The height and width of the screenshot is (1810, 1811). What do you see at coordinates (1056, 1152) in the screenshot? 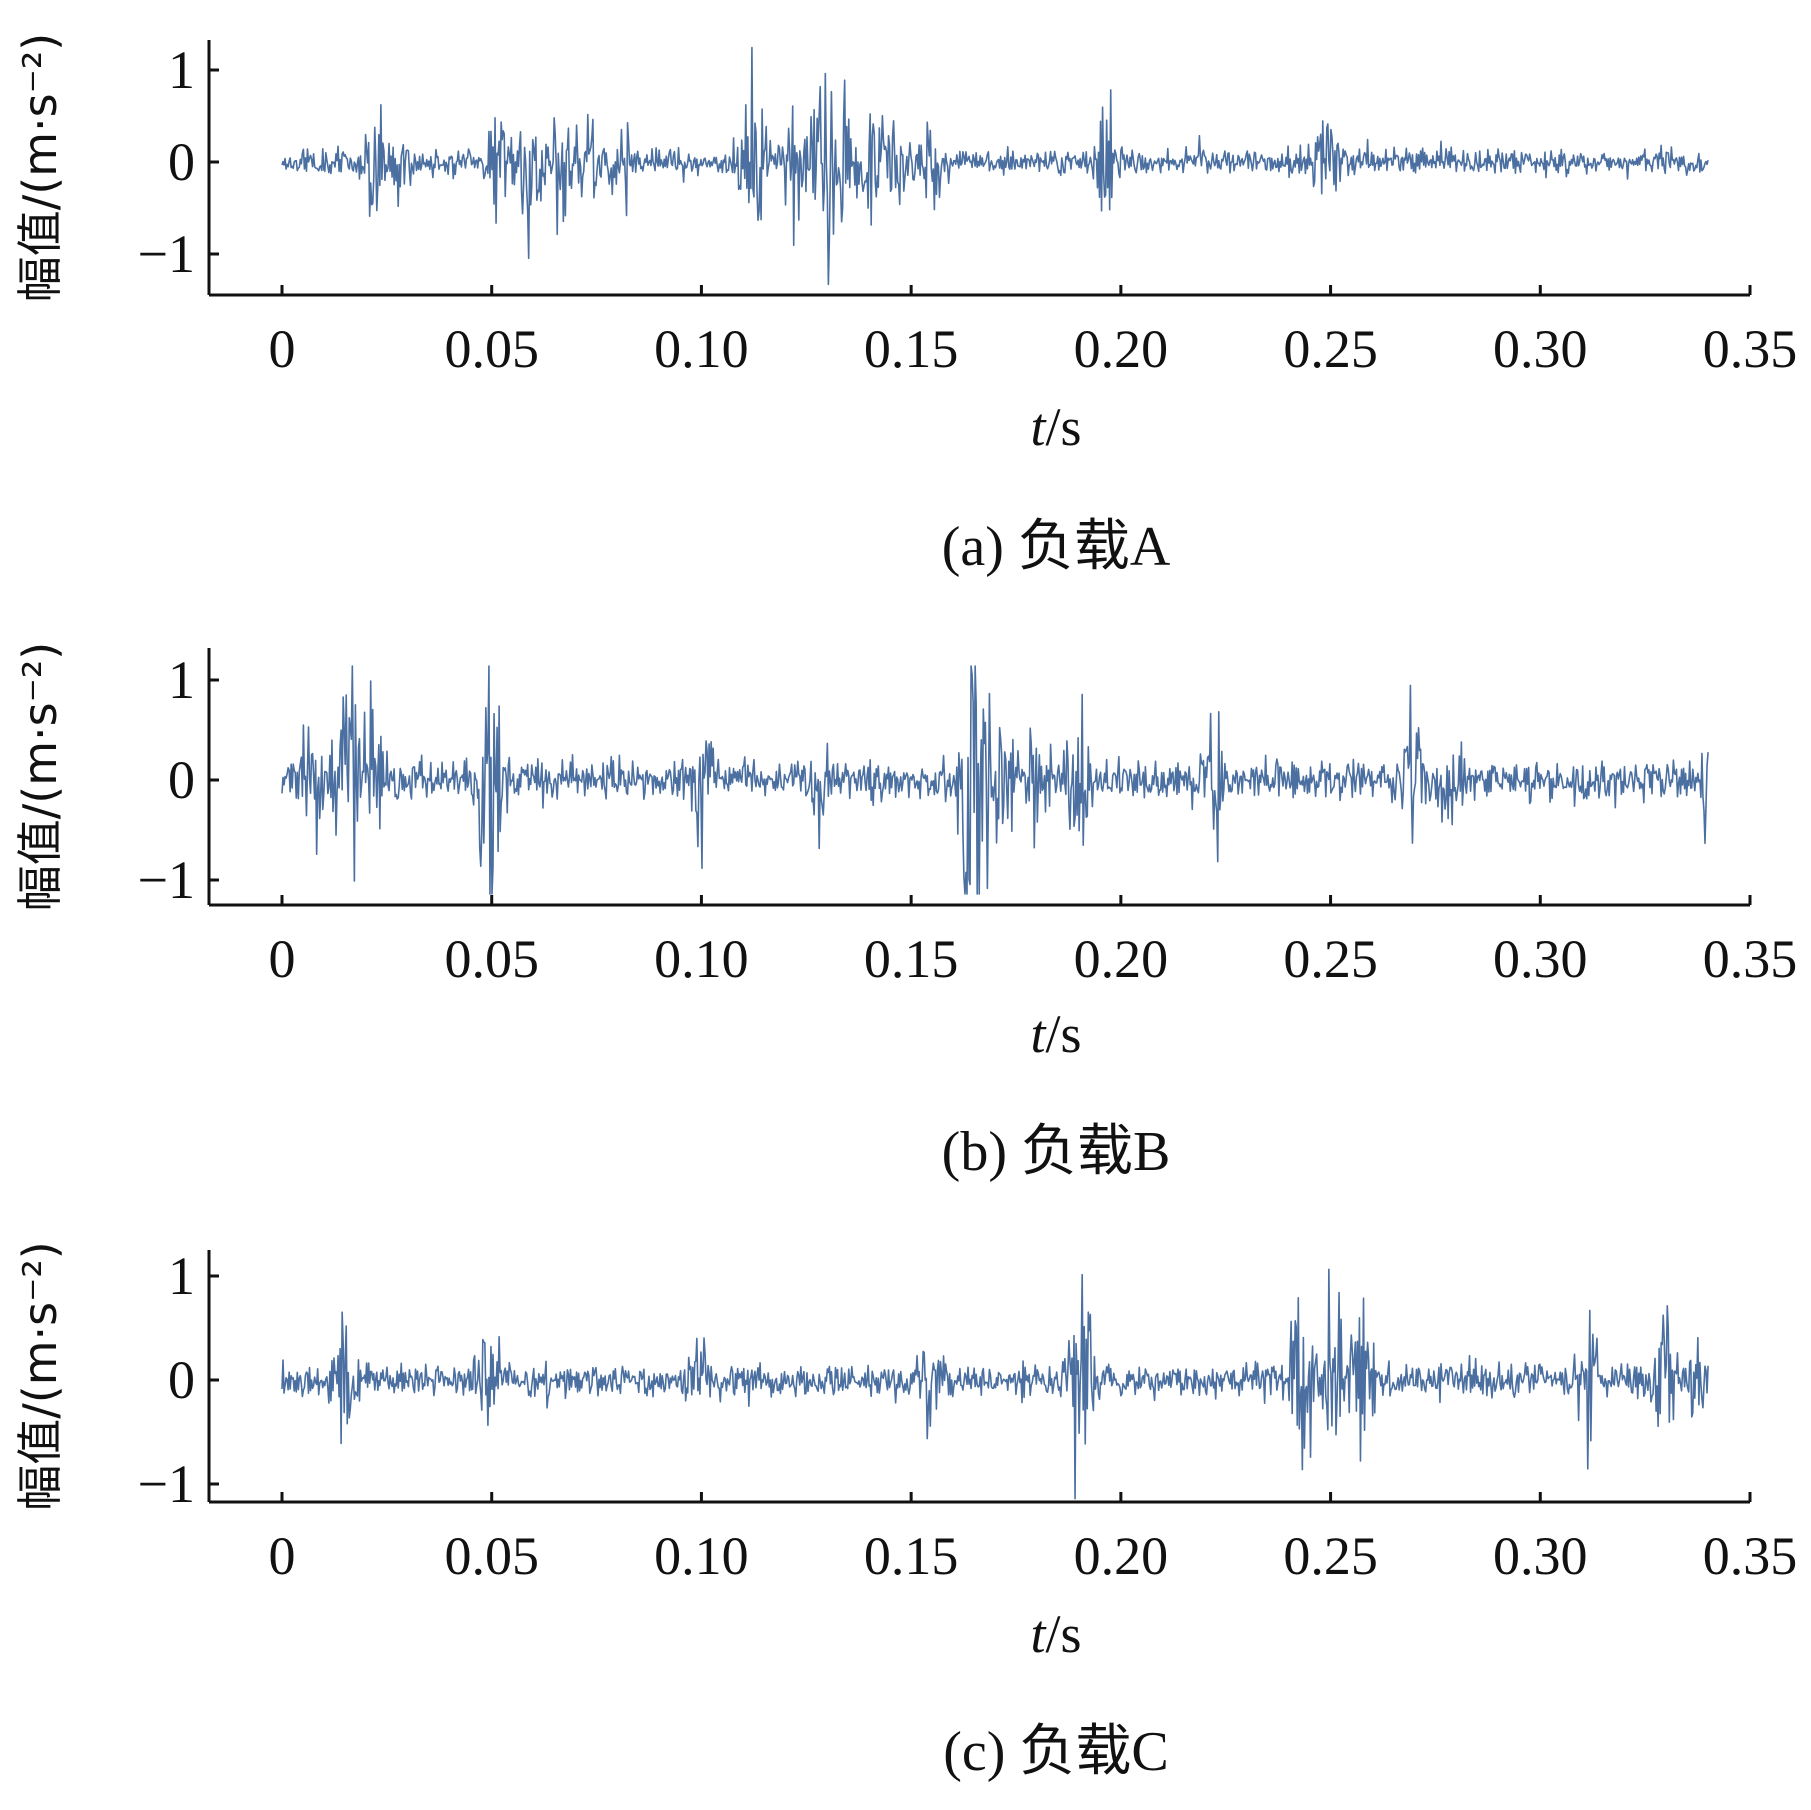
I see `panel-caption: (b) 负载B` at bounding box center [1056, 1152].